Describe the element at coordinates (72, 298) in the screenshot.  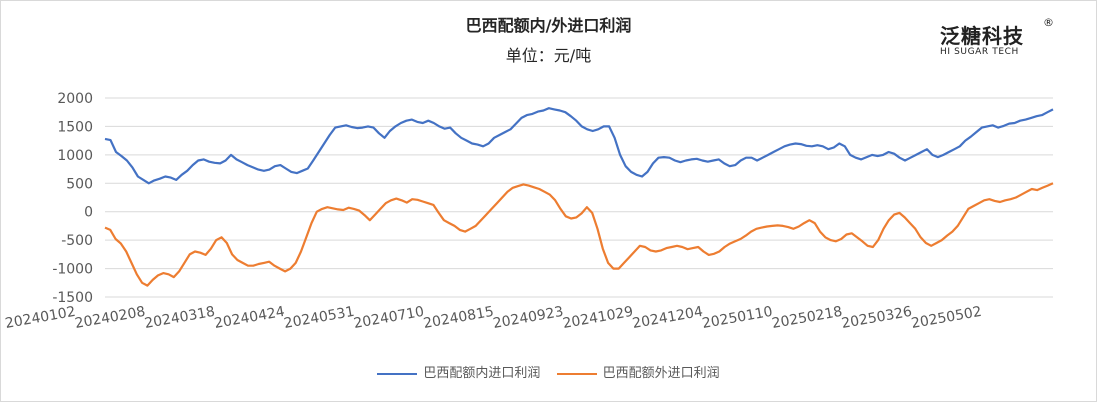
I see `y-tick-label: -1500` at that location.